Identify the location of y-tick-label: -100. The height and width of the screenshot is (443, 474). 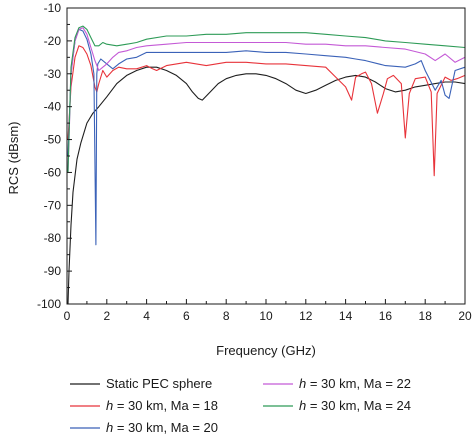
(49, 304).